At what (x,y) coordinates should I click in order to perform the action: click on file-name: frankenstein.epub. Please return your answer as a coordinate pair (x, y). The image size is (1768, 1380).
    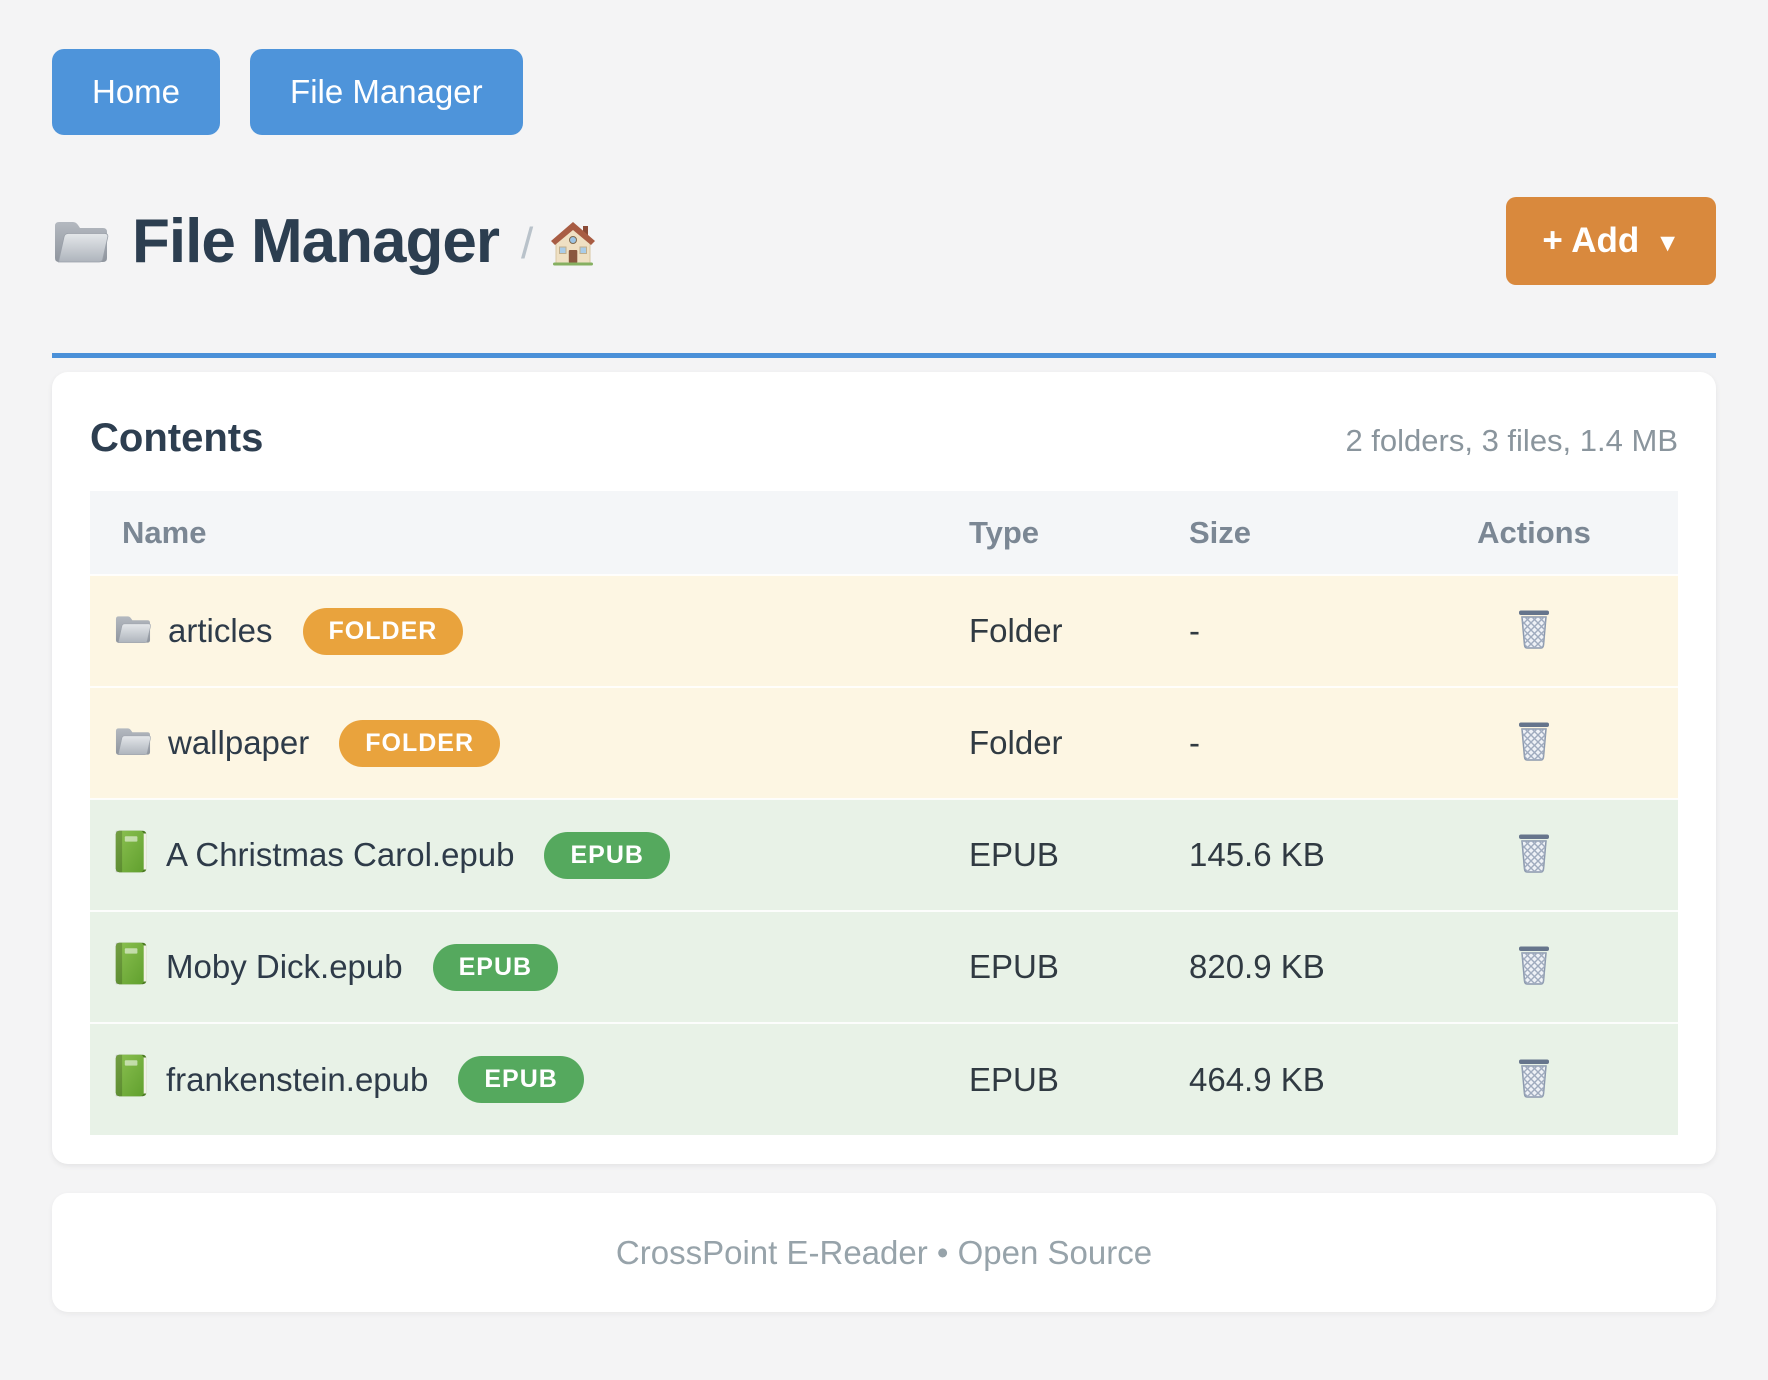
    Looking at the image, I should click on (297, 1079).